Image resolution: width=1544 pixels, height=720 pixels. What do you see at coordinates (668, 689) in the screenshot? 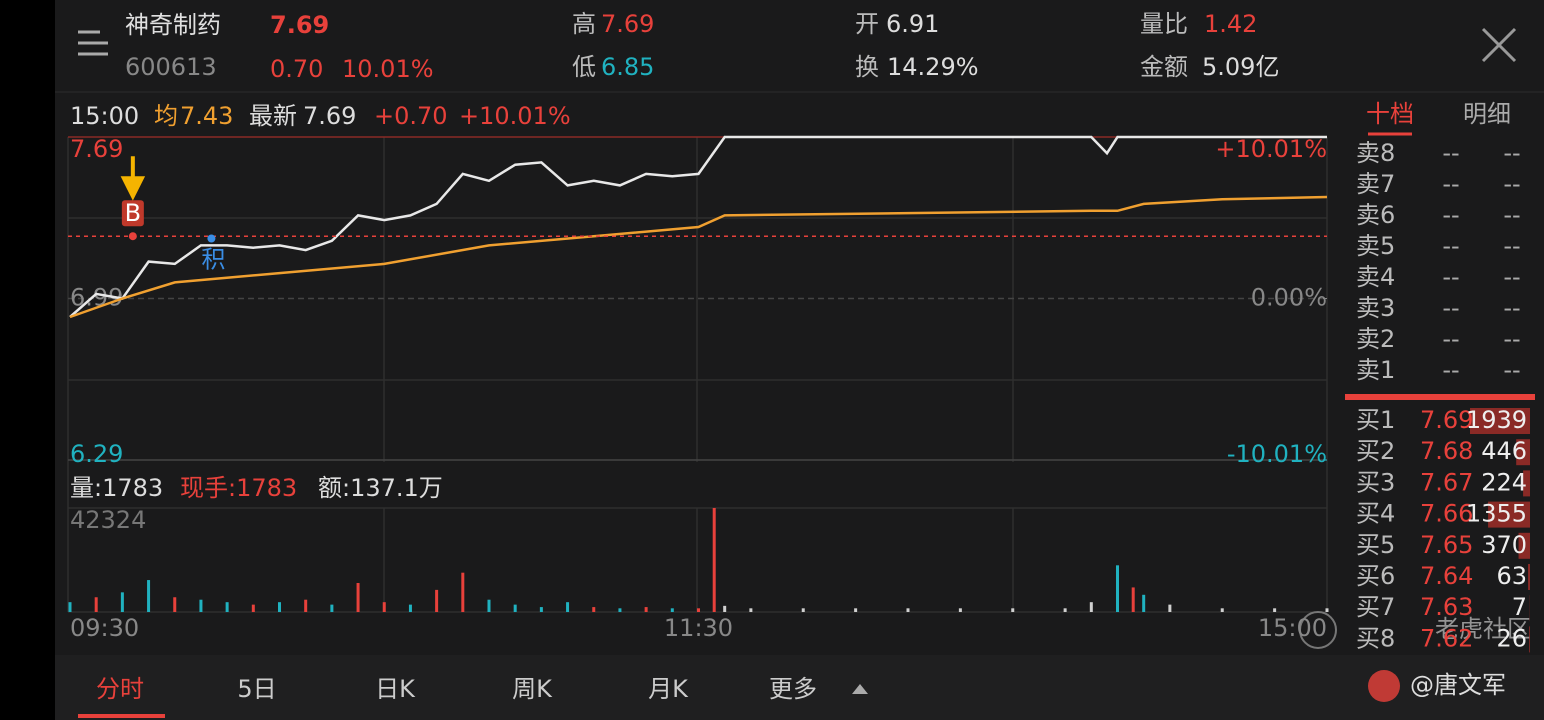
I see `period-tab: 月K` at bounding box center [668, 689].